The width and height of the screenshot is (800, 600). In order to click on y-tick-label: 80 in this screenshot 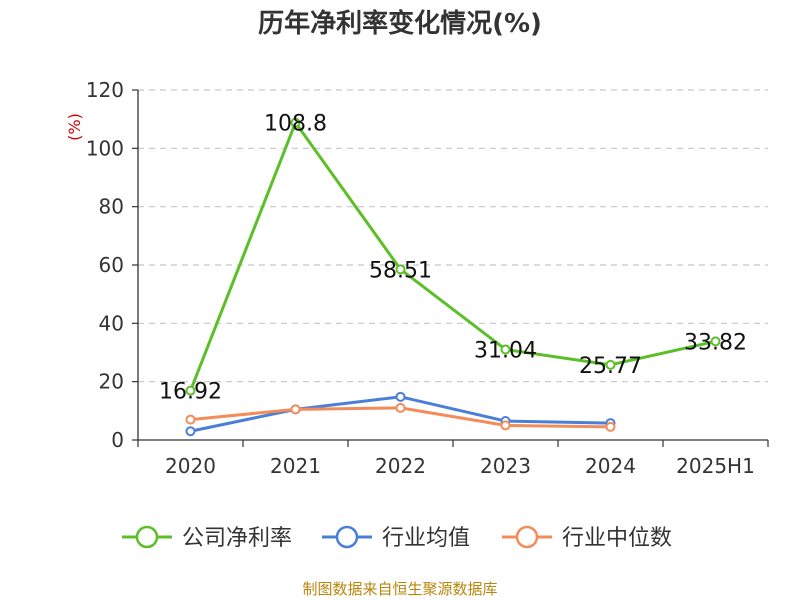, I will do `click(111, 207)`.